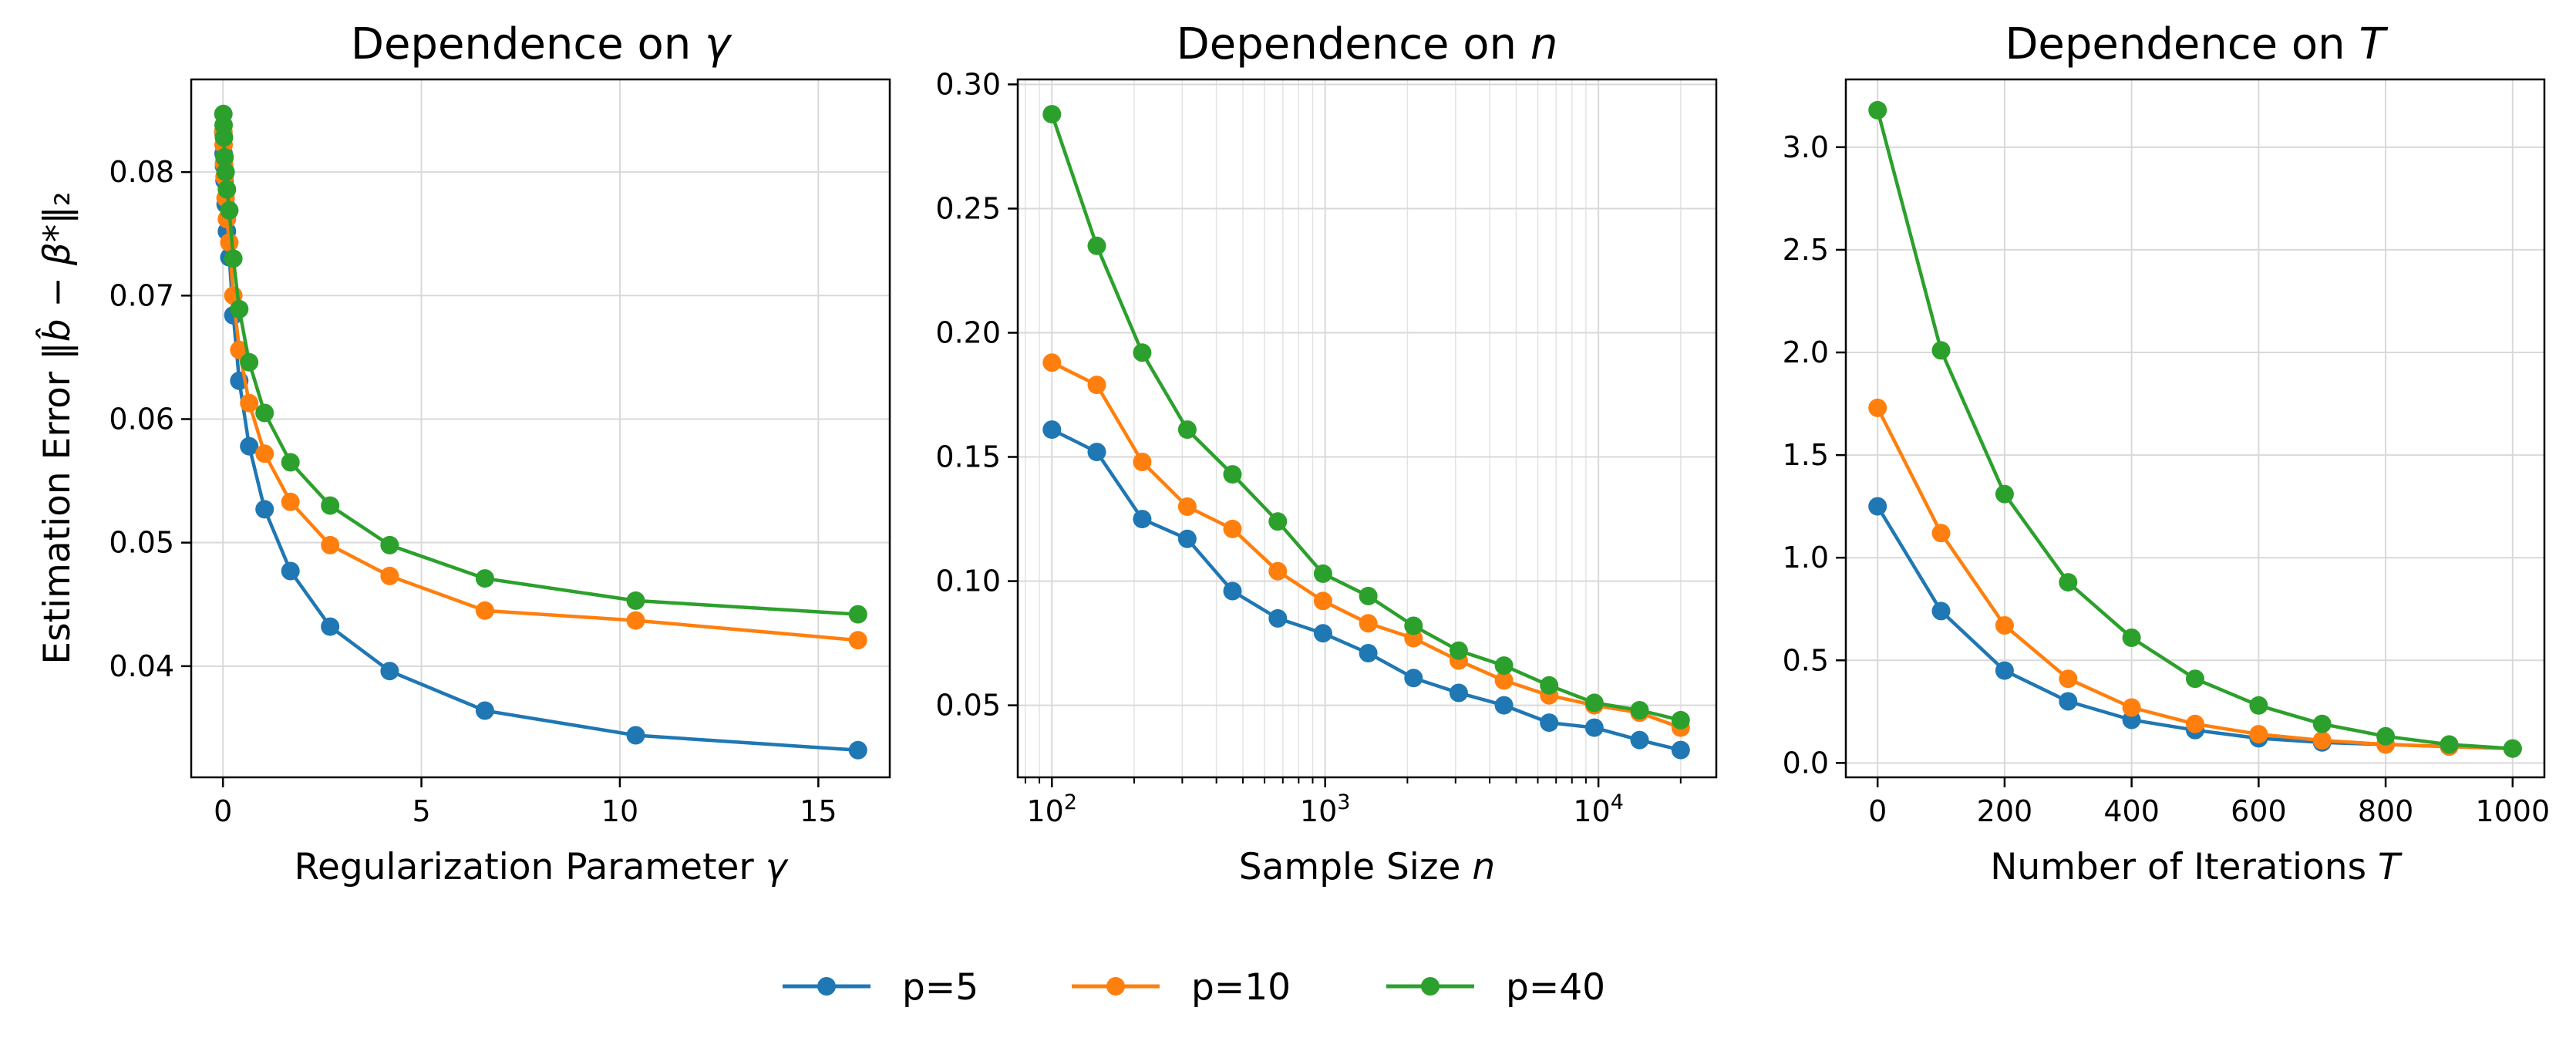  Describe the element at coordinates (1495, 987) in the screenshot. I see `legend-entry-p40: p=40` at that location.